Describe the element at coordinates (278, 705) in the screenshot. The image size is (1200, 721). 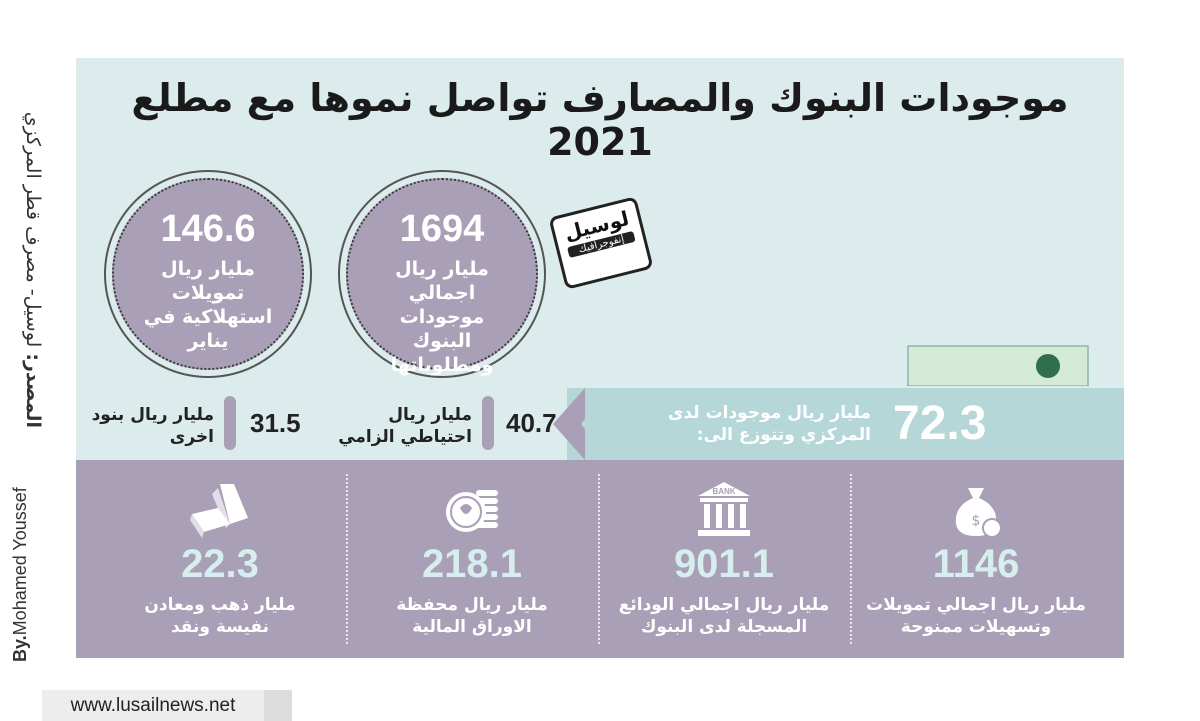
I see `footer-block` at that location.